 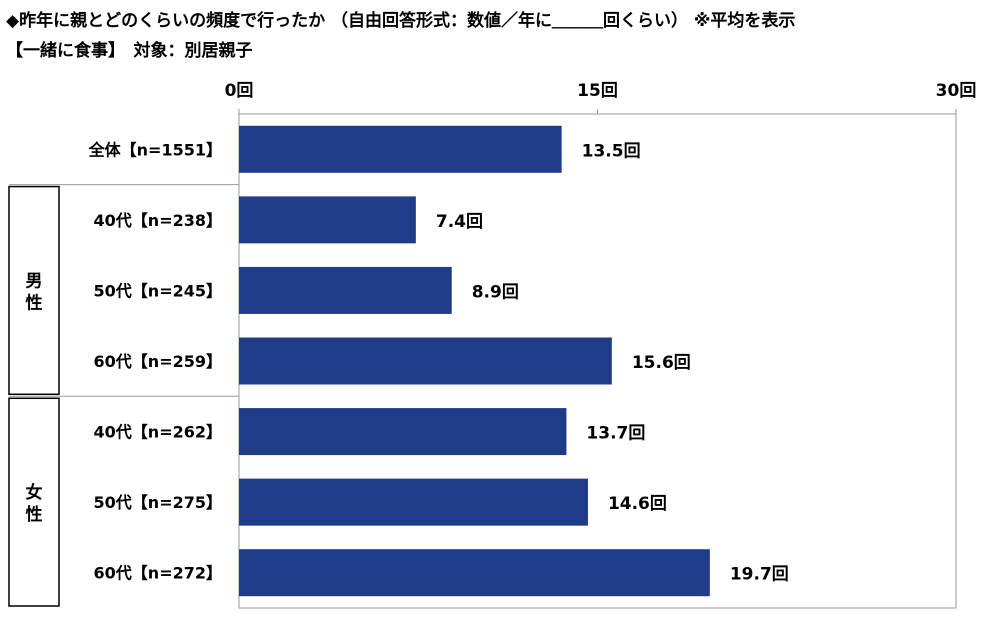 What do you see at coordinates (495, 292) in the screenshot?
I see `value-label: 8.9回` at bounding box center [495, 292].